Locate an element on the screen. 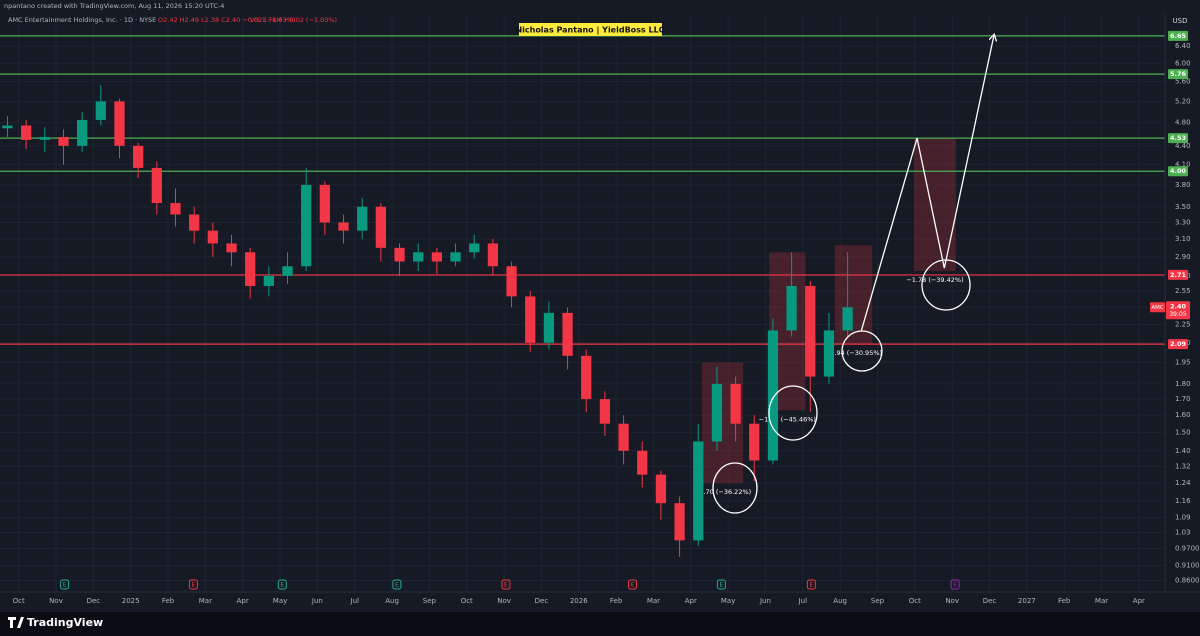 The height and width of the screenshot is (636, 1200). y-tick-label: 6.00 is located at coordinates (1183, 63).